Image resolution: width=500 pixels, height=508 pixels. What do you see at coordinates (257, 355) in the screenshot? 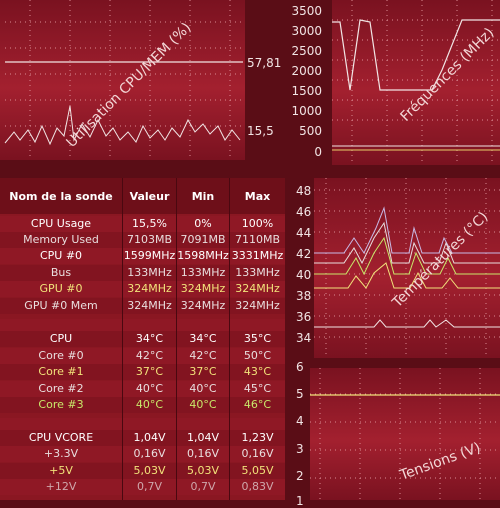
I see `sensor-max: 50°C` at bounding box center [257, 355].